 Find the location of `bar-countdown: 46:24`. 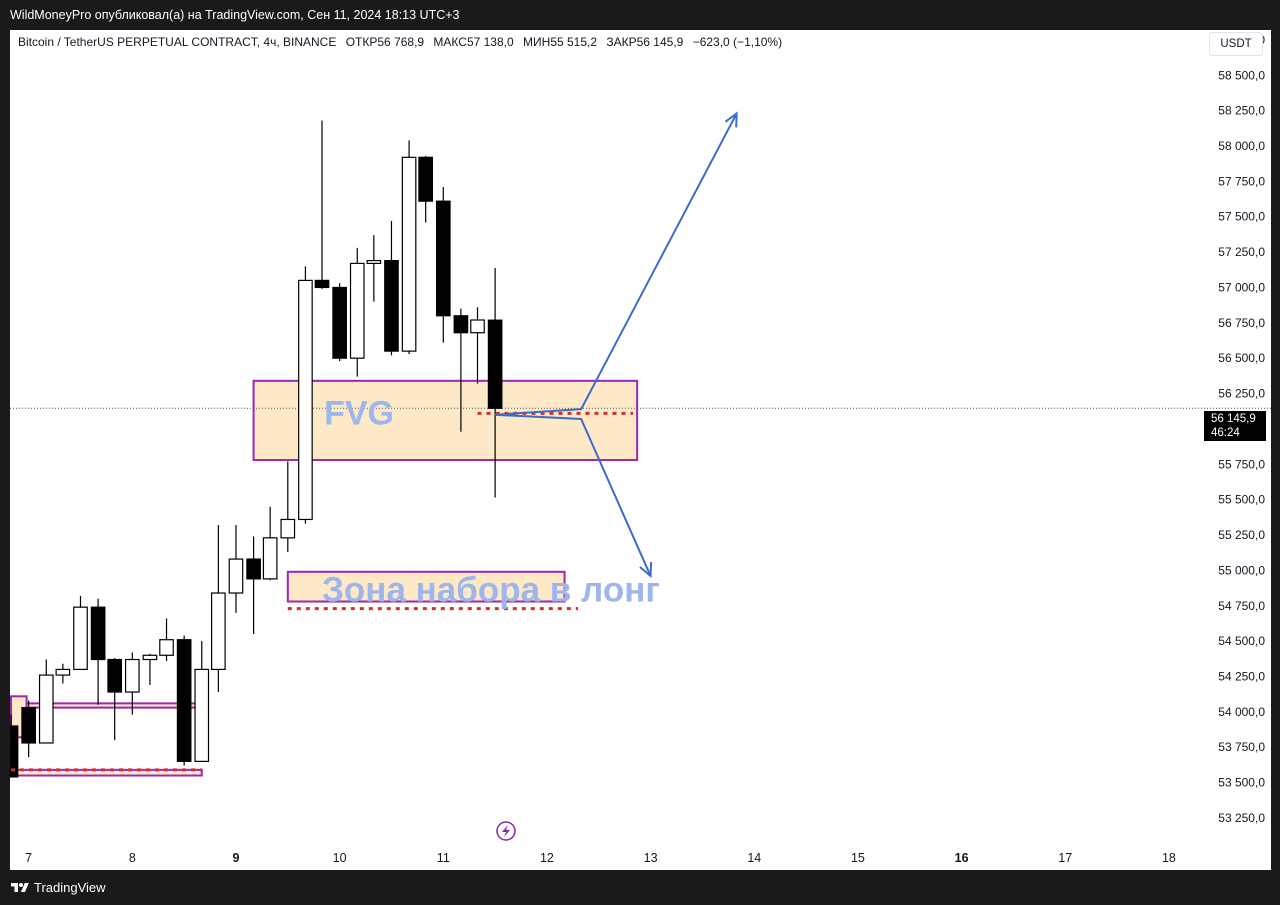

bar-countdown: 46:24 is located at coordinates (1225, 433).